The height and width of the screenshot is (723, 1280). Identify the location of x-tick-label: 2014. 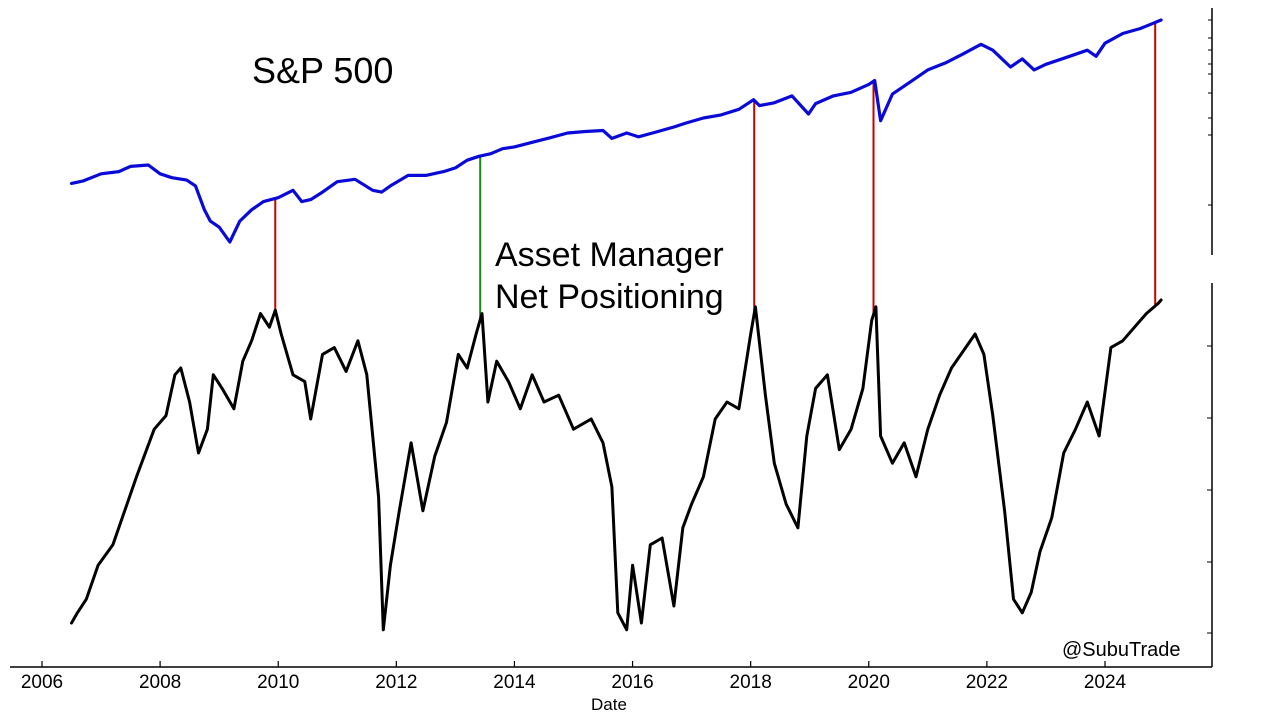
(514, 682).